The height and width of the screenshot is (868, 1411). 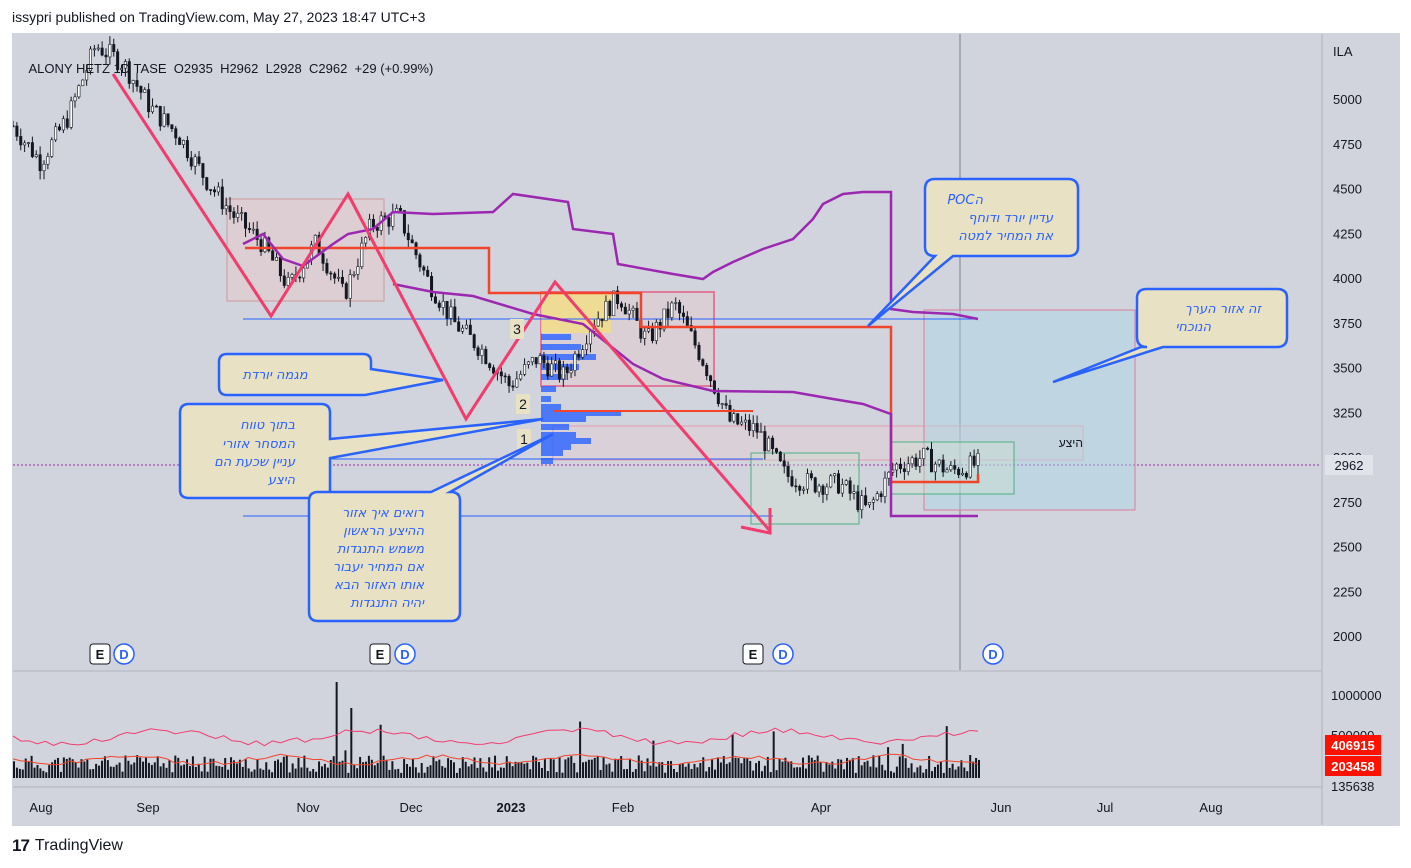 I want to click on volume-axis-bottom: 135638, so click(x=1352, y=786).